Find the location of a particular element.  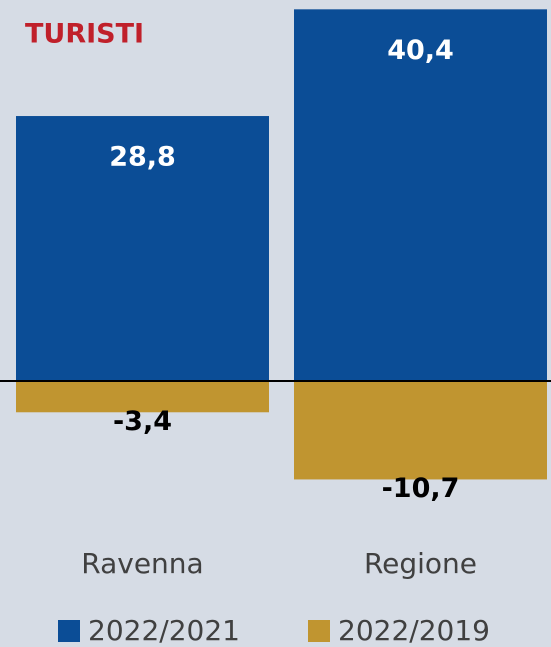

legend-label: 2022/2021 is located at coordinates (164, 630).